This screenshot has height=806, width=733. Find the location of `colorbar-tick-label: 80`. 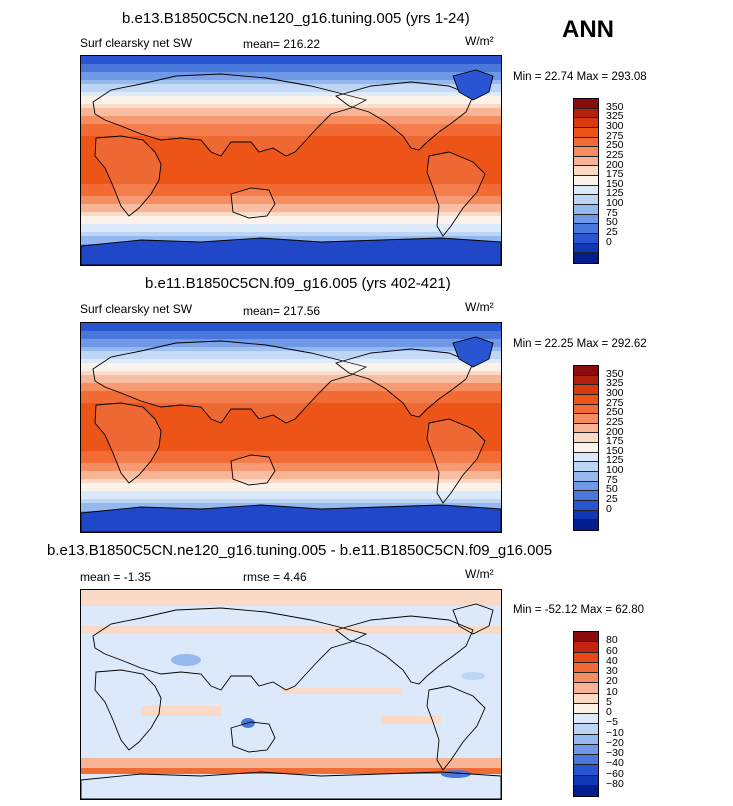

colorbar-tick-label: 80 is located at coordinates (612, 640).